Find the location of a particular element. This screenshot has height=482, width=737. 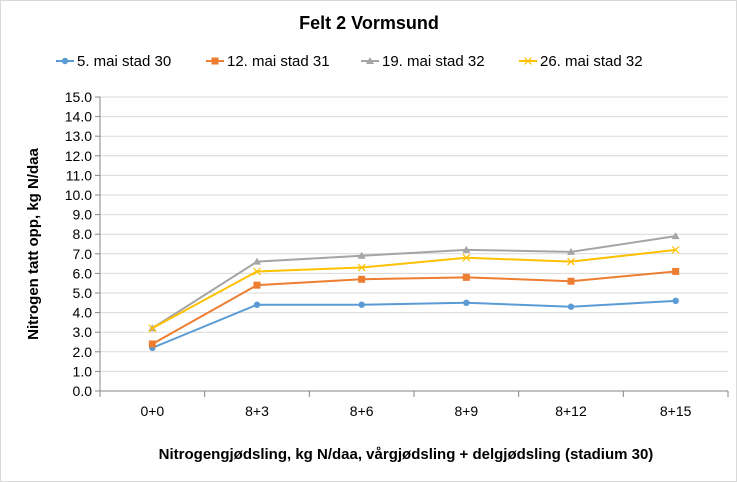

y-tick-label: 1.0 is located at coordinates (83, 371).